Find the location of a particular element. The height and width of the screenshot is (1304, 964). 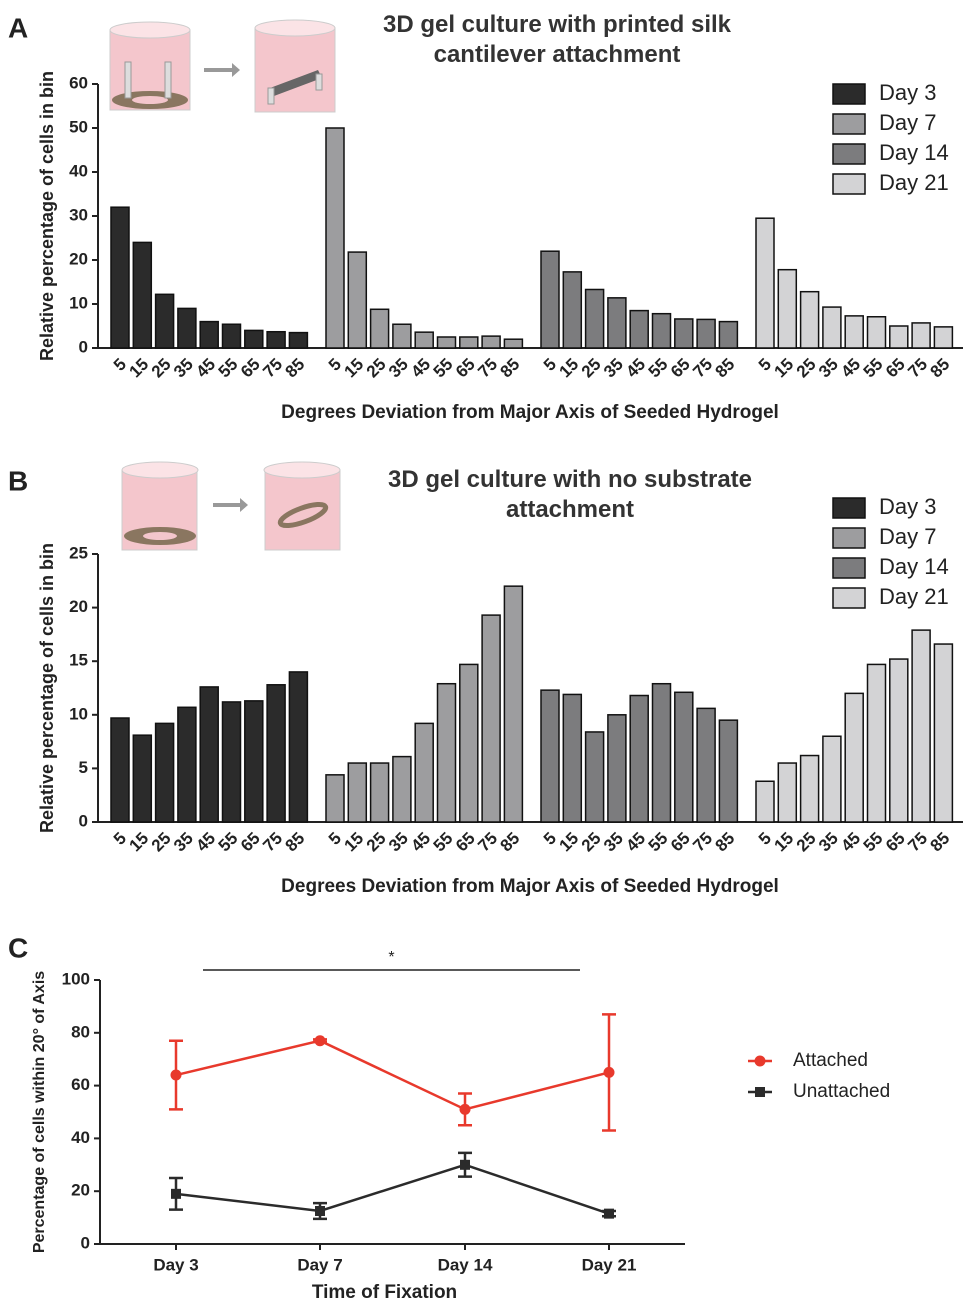

y-tick-label: 15 is located at coordinates (78, 660).